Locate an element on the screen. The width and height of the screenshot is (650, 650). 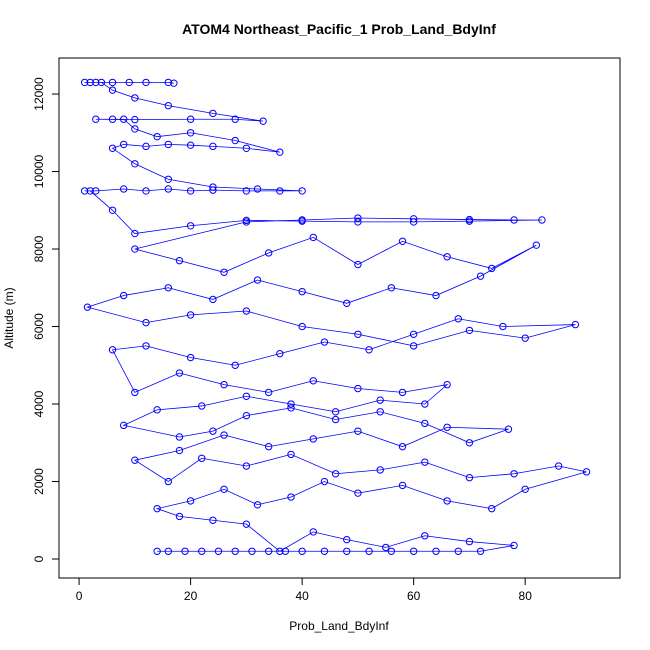
x-tick-label: 20 is located at coordinates (191, 596).